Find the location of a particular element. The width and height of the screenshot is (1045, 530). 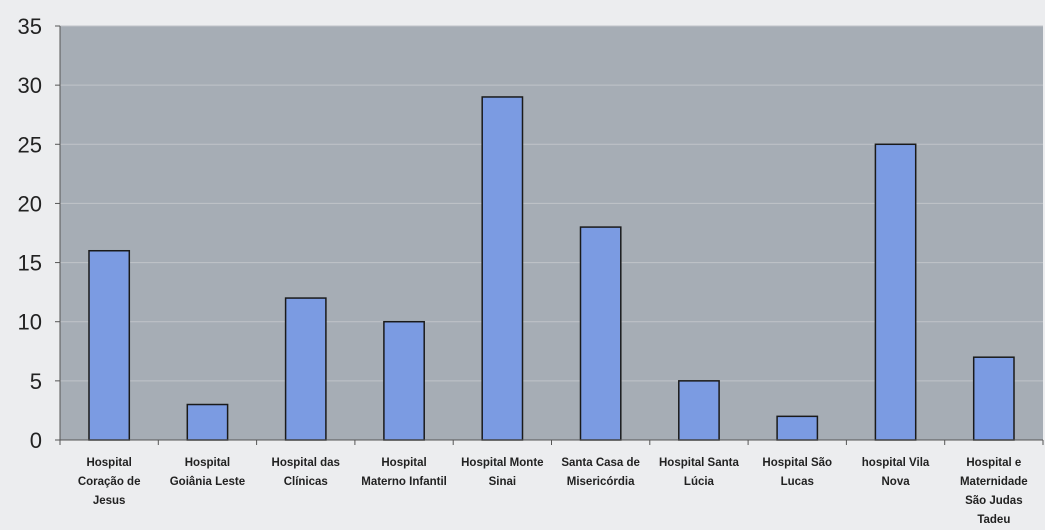

x-tick-label-line: Sinai is located at coordinates (502, 482).